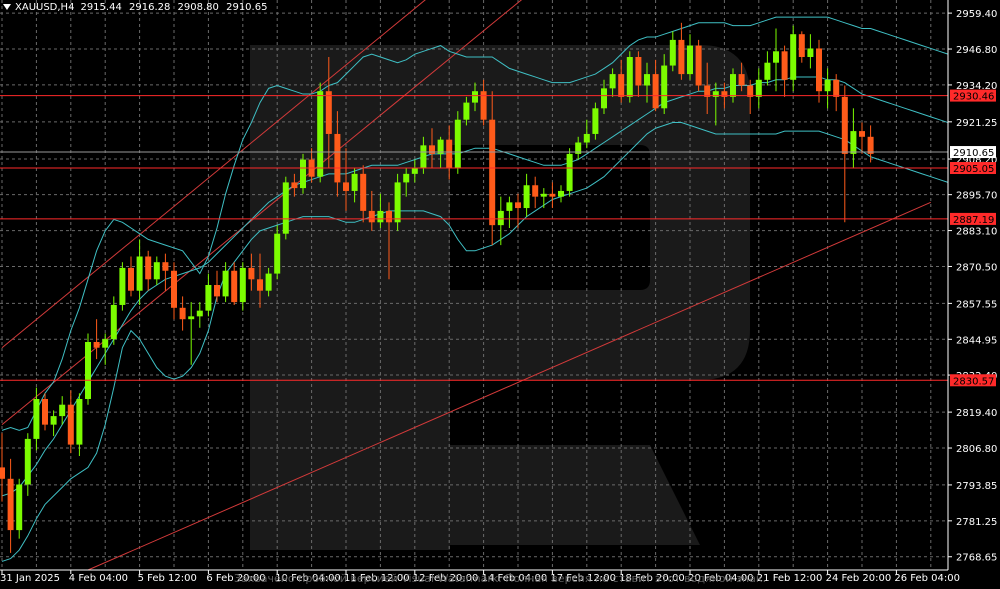 The height and width of the screenshot is (589, 1000). I want to click on current-price-label: 2910.65, so click(973, 153).